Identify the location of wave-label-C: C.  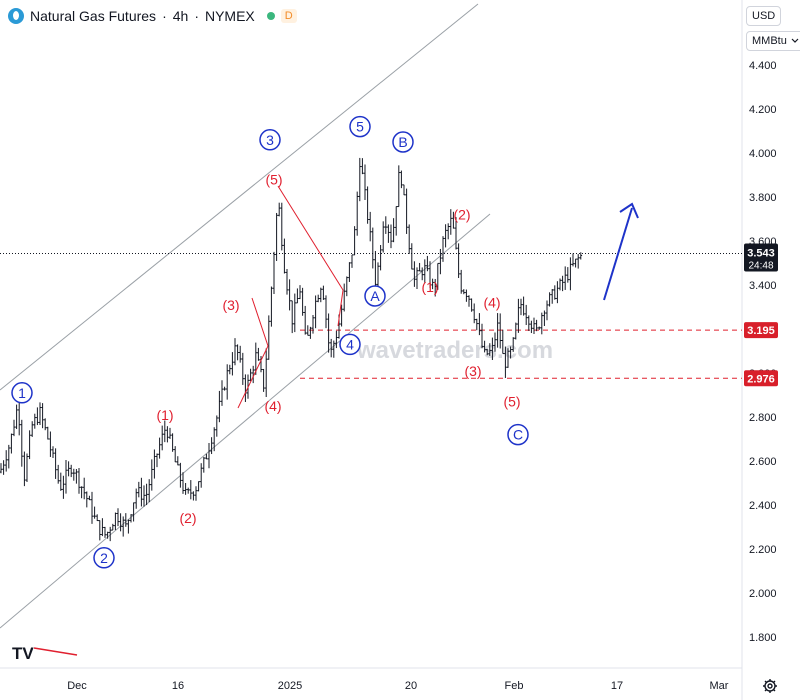
(518, 434).